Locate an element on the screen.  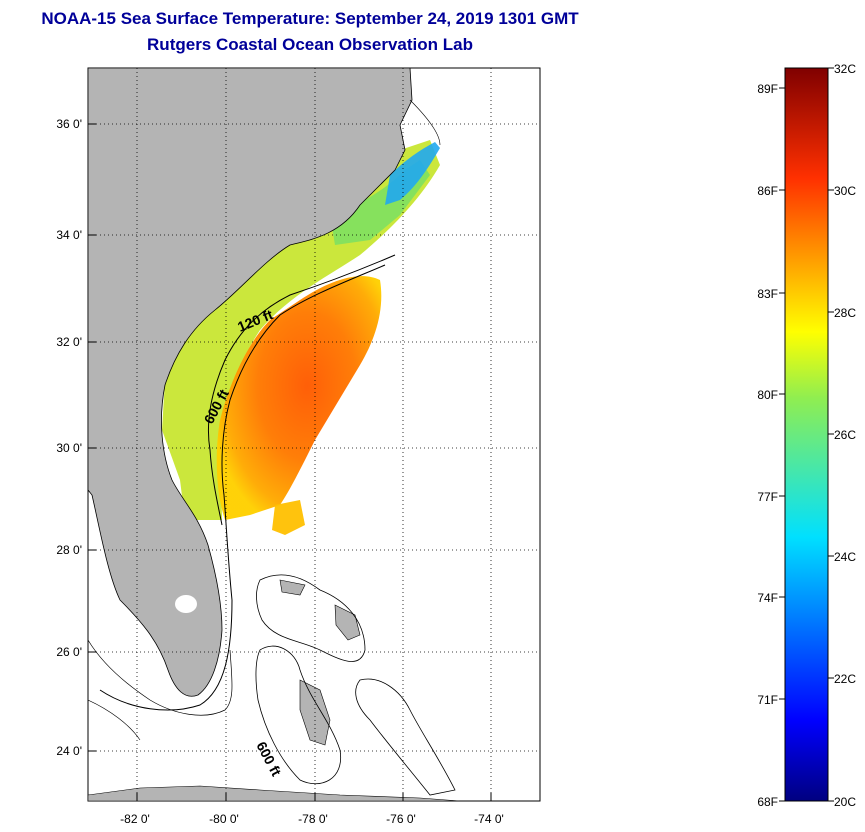
scale-f-74: 74F is located at coordinates (767, 598).